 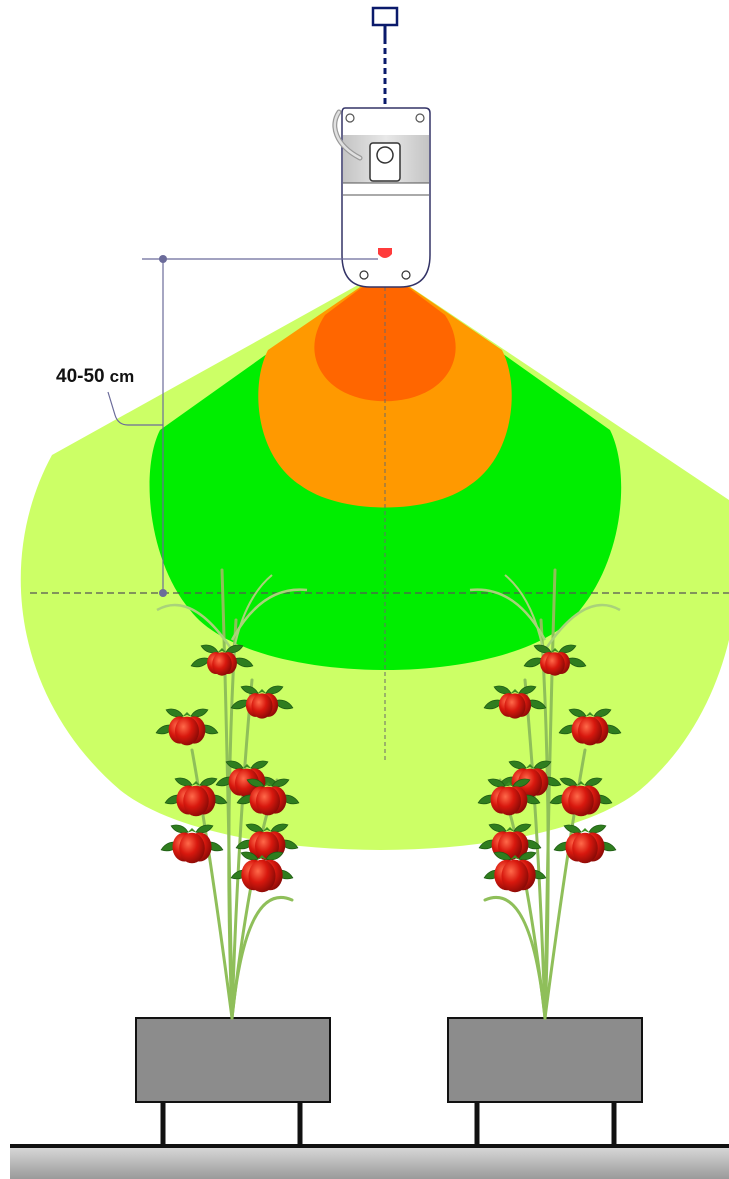 I want to click on distance-unit: cm, so click(x=122, y=376).